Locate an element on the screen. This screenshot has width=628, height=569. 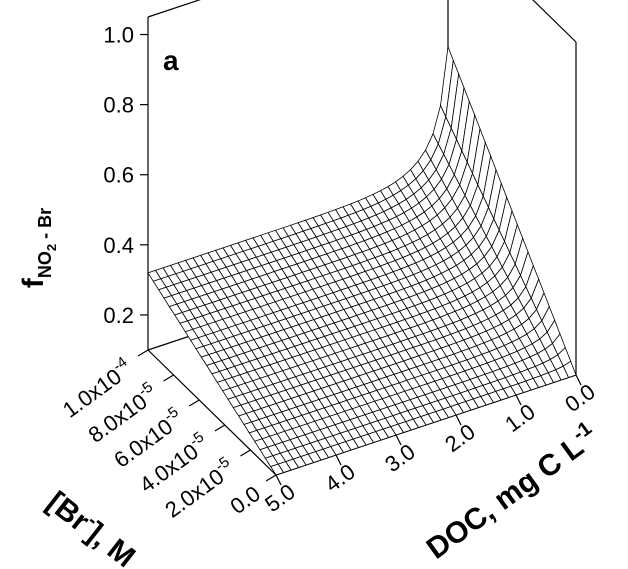
svg-text: [Br-], M is located at coordinates (92, 526).